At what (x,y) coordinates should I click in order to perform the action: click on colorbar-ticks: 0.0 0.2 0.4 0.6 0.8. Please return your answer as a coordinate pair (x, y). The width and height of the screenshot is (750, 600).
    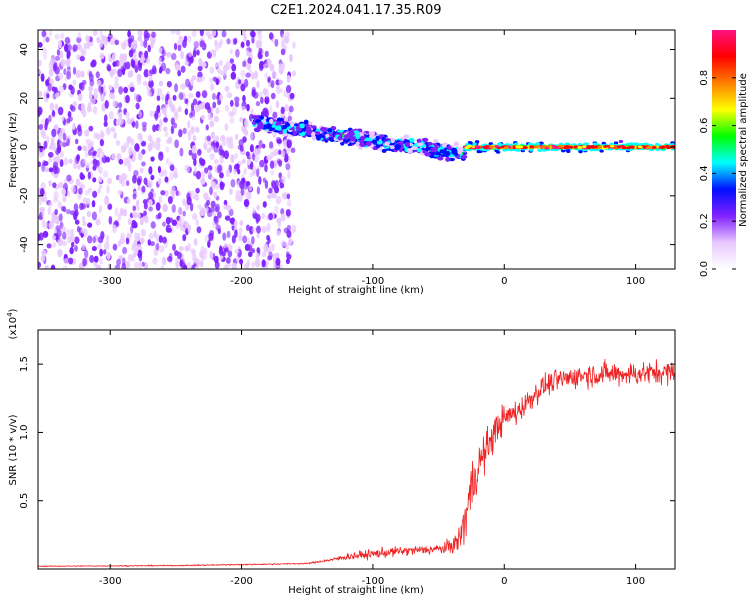
    Looking at the image, I should click on (717, 173).